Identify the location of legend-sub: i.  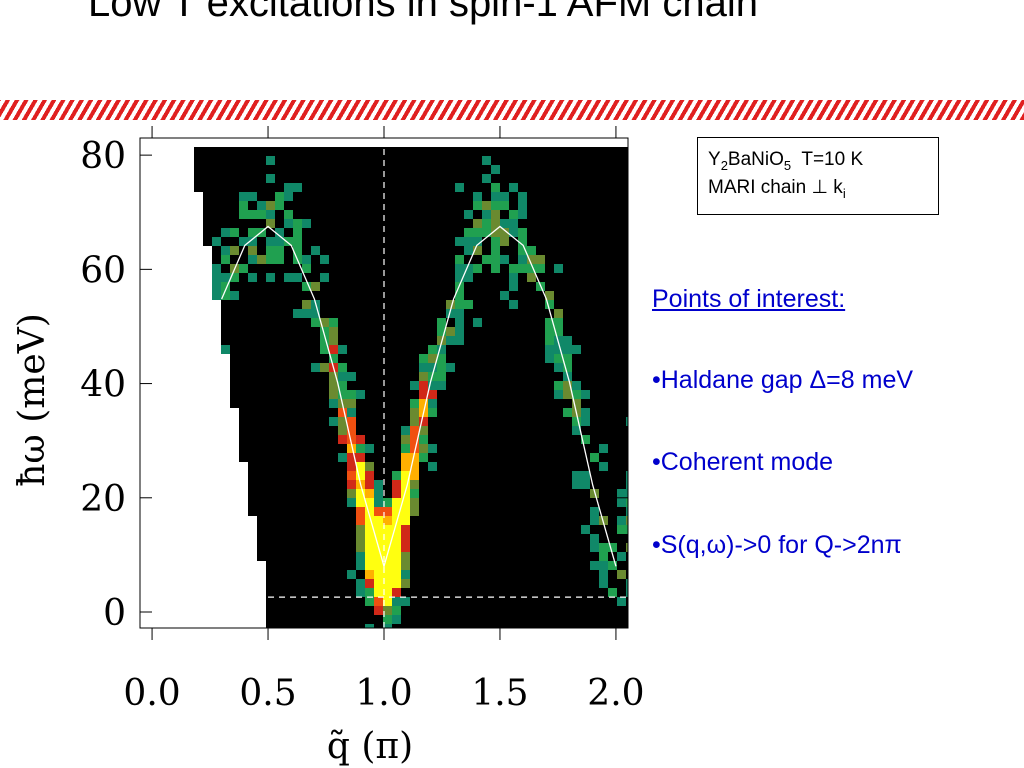
(844, 193).